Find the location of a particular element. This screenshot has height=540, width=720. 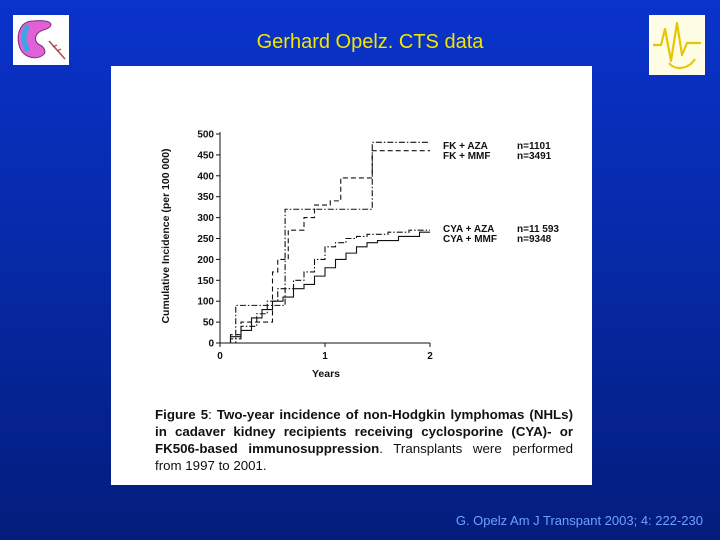

y-tick-label: 500 is located at coordinates (205, 135).